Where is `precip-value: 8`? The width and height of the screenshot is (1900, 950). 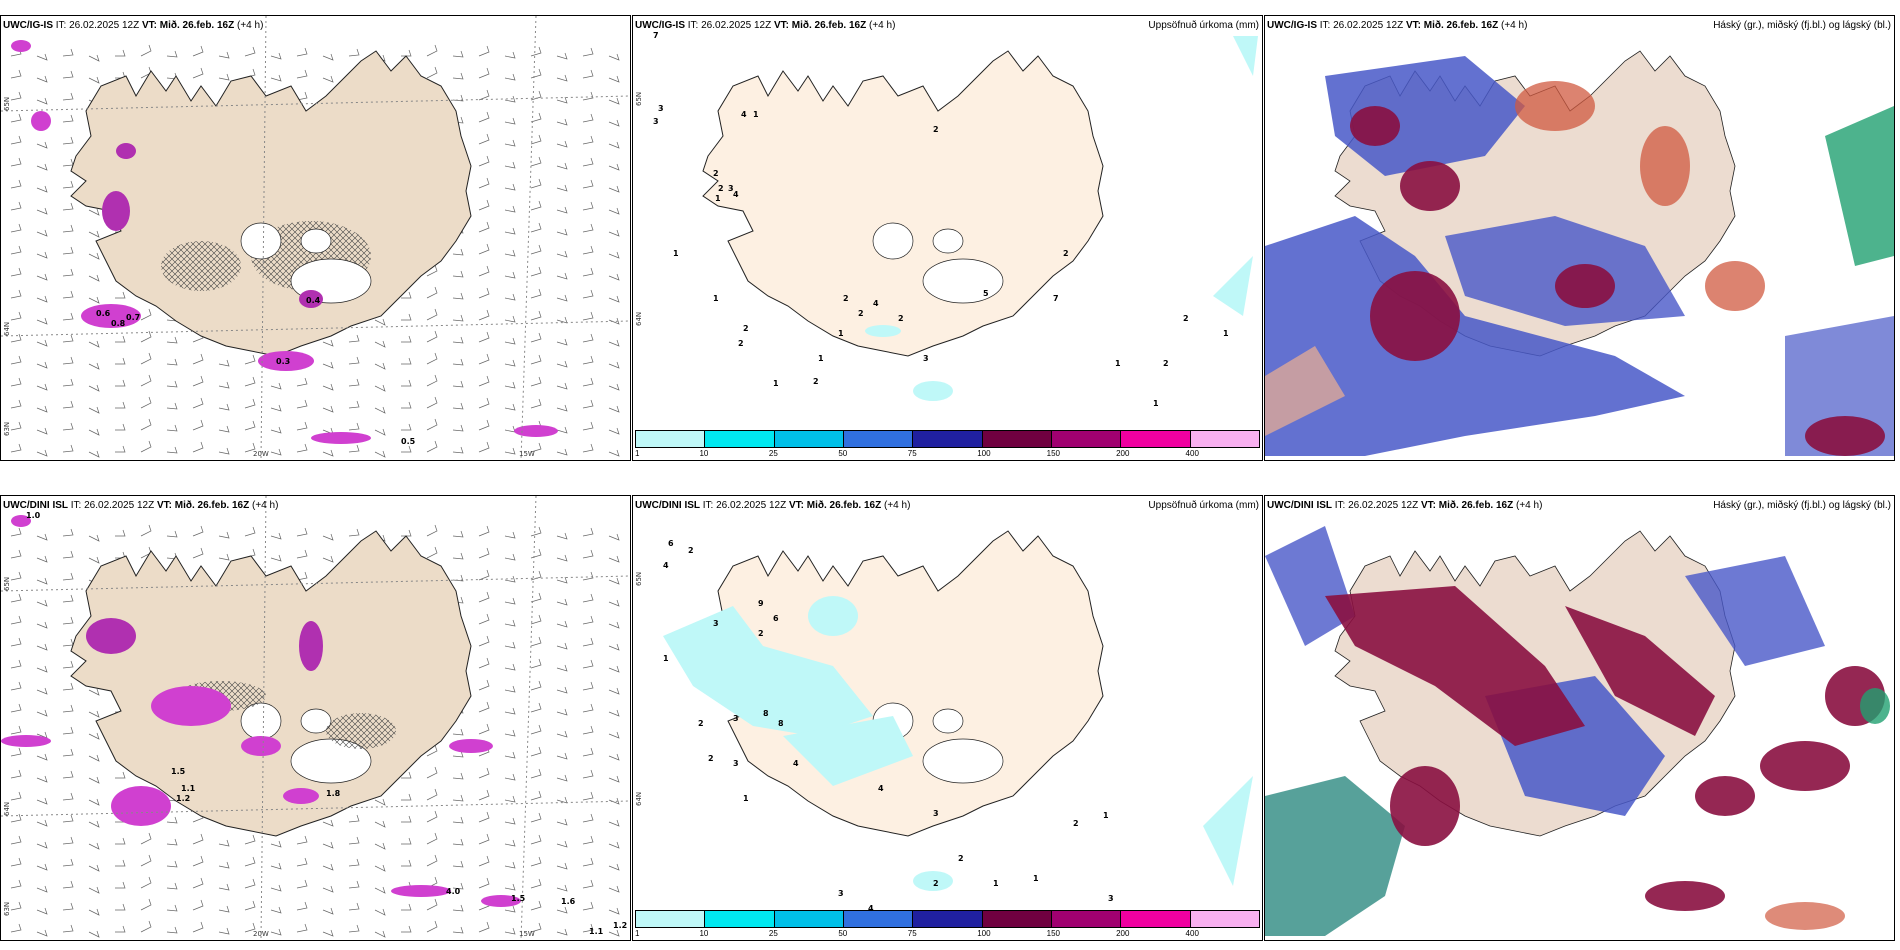 precip-value: 8 is located at coordinates (766, 713).